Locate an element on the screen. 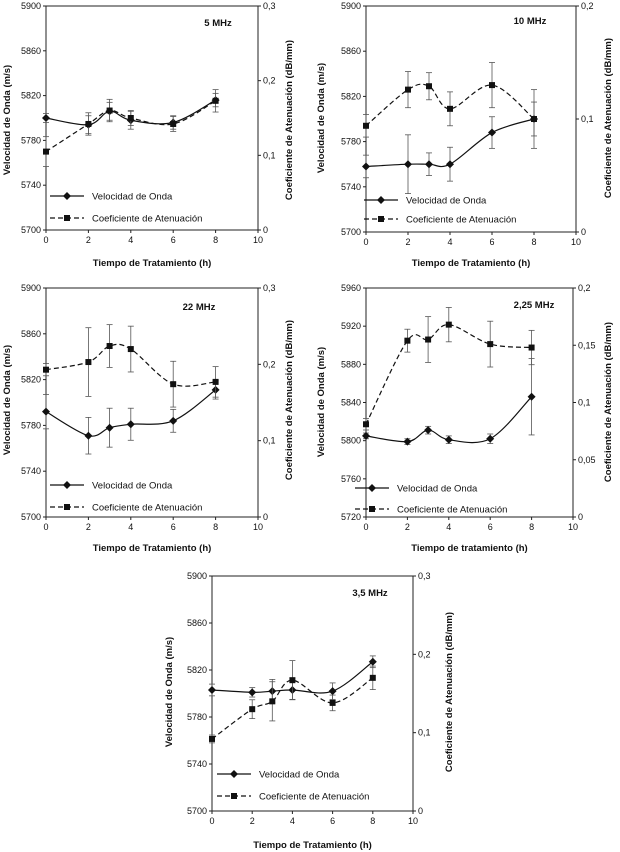 This screenshot has height=852, width=620. y-right-tick-label: 0,3 is located at coordinates (269, 288).